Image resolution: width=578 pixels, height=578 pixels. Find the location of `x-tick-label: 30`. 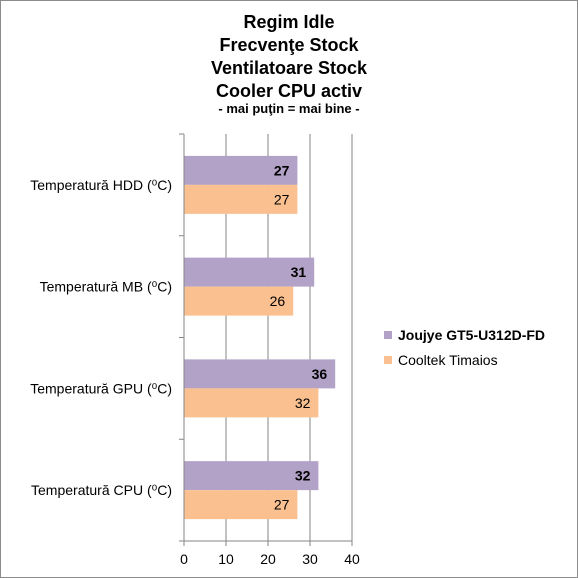

x-tick-label: 30 is located at coordinates (310, 559).